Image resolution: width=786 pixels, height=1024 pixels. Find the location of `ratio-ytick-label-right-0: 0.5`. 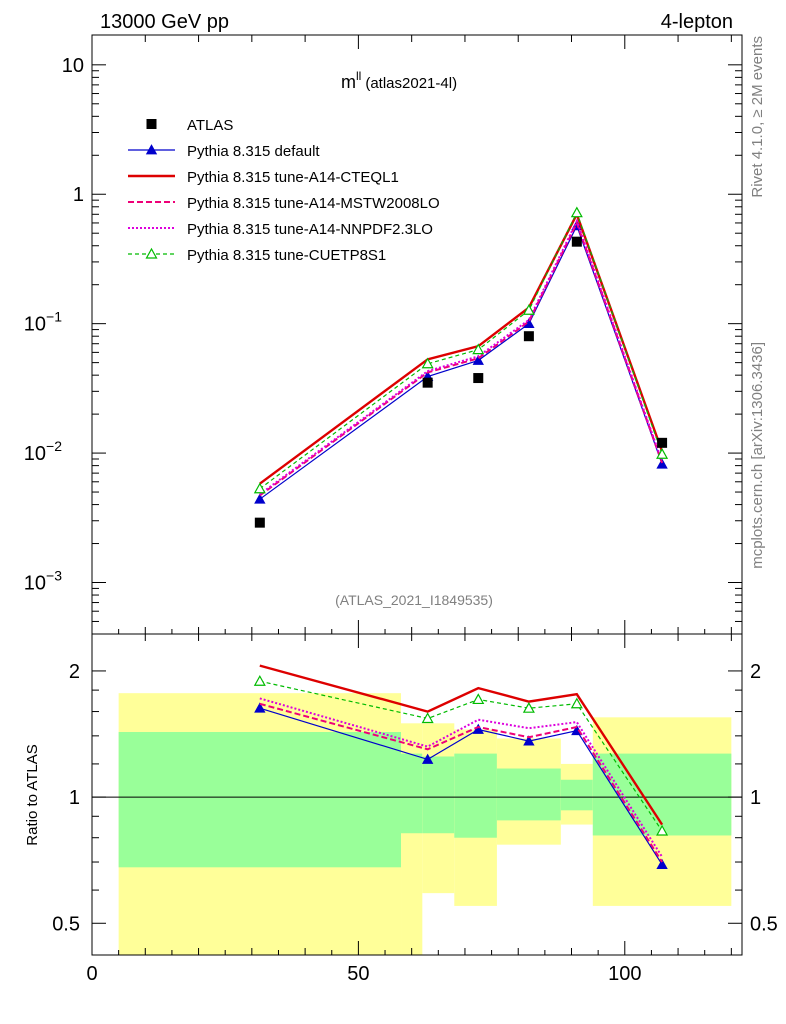

ratio-ytick-label-right-0: 0.5 is located at coordinates (764, 924).